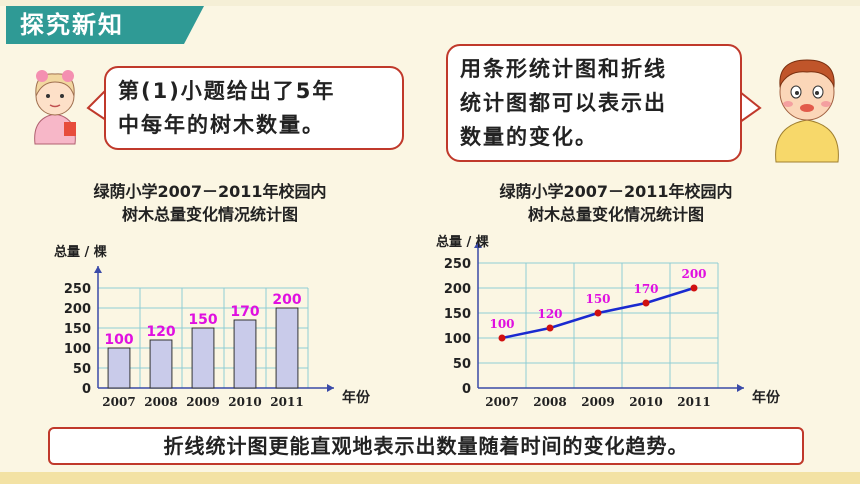 The width and height of the screenshot is (860, 484). What do you see at coordinates (209, 214) in the screenshot?
I see `bar-chart-title-line2: 树木总量变化情况统计图` at bounding box center [209, 214].